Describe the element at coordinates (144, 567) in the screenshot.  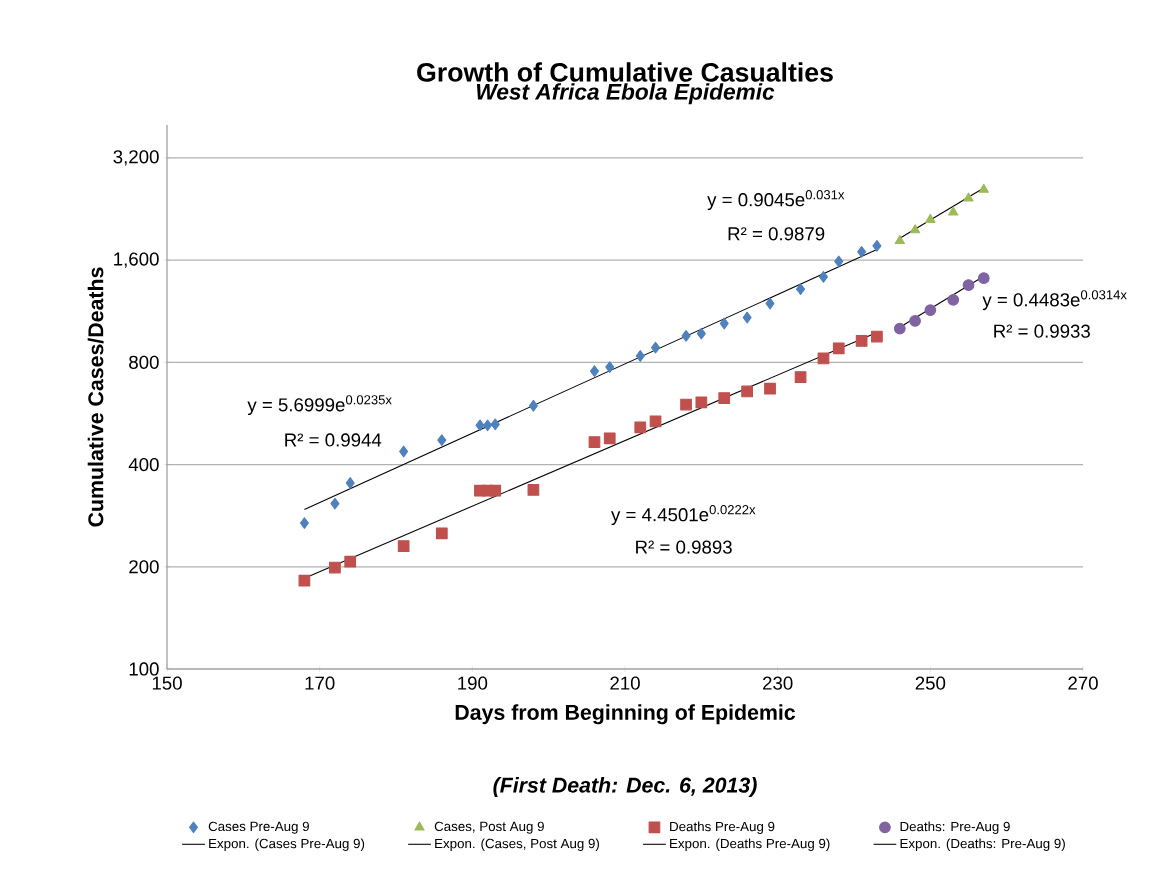
I see `y-tick-label: 200` at that location.